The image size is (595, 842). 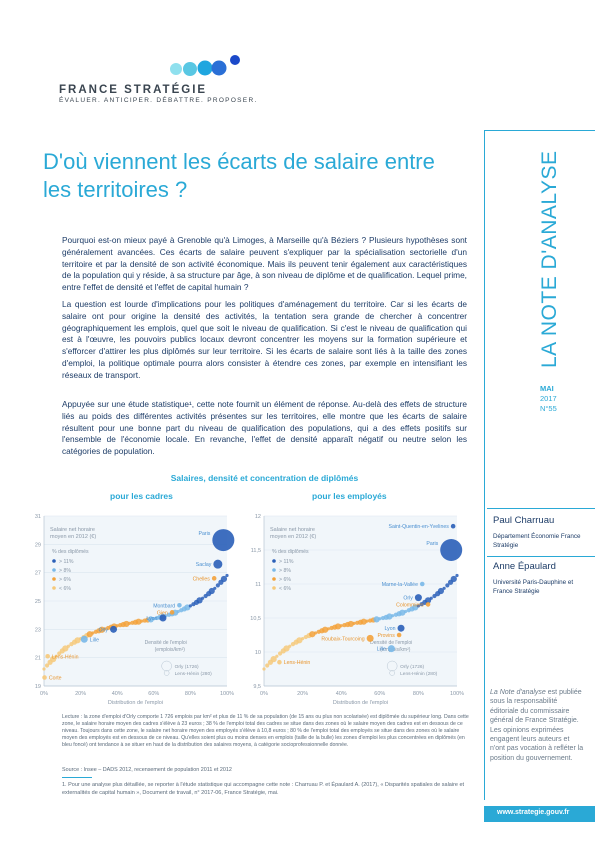 What do you see at coordinates (533, 812) in the screenshot?
I see `website-link: www.strategie.gouv.fr` at bounding box center [533, 812].